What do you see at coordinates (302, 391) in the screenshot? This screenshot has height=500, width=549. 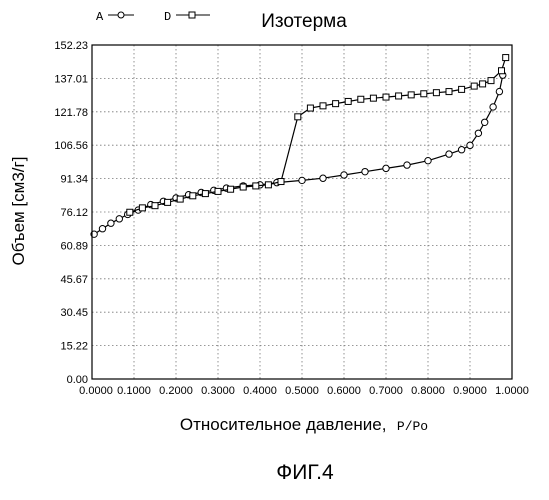 I see `x-tick-label: 0.5000` at bounding box center [302, 391].